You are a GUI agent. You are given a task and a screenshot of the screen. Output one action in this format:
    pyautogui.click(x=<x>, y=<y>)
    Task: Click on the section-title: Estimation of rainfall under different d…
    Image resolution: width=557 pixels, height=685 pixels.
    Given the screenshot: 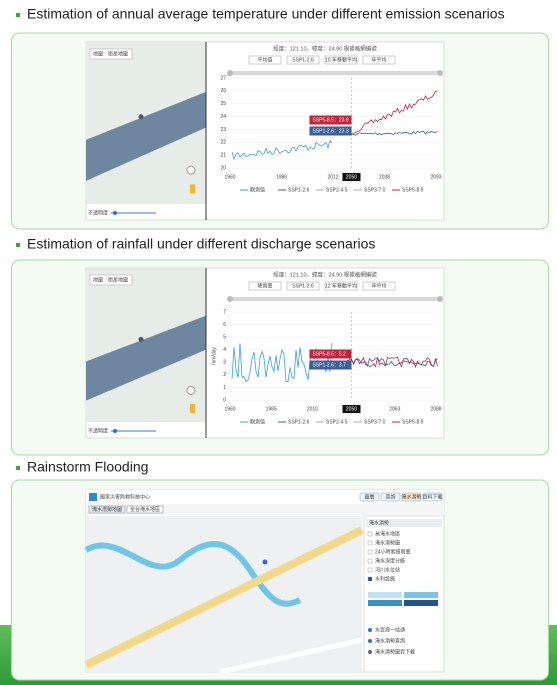 What is the action you would take?
    pyautogui.click(x=201, y=244)
    